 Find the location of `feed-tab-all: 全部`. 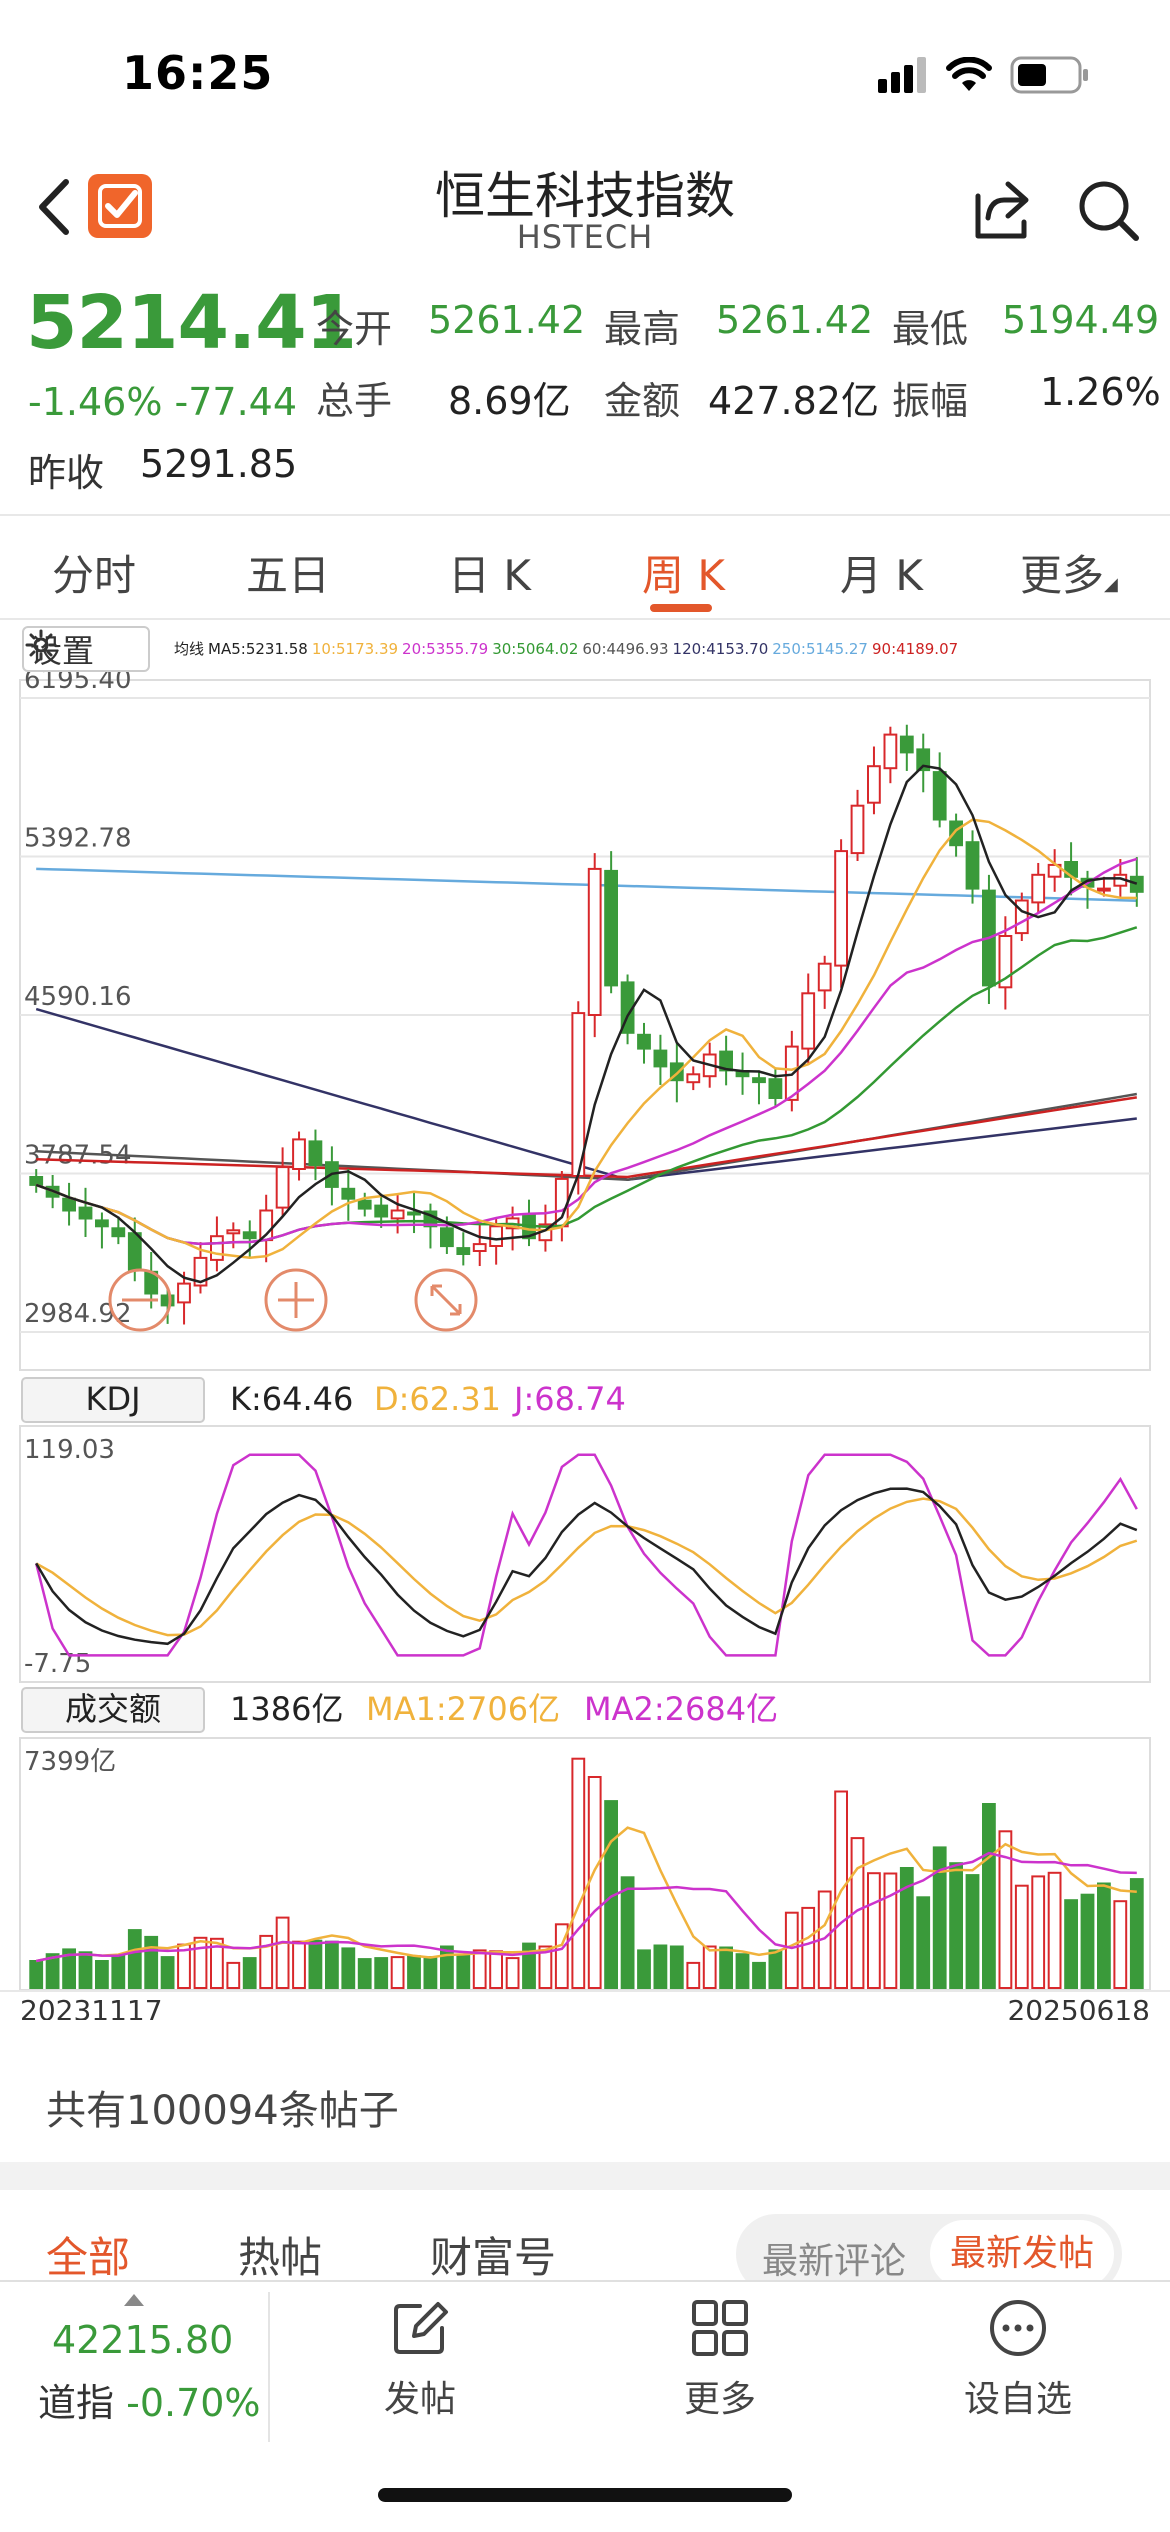

feed-tab-all: 全部 is located at coordinates (88, 2257).